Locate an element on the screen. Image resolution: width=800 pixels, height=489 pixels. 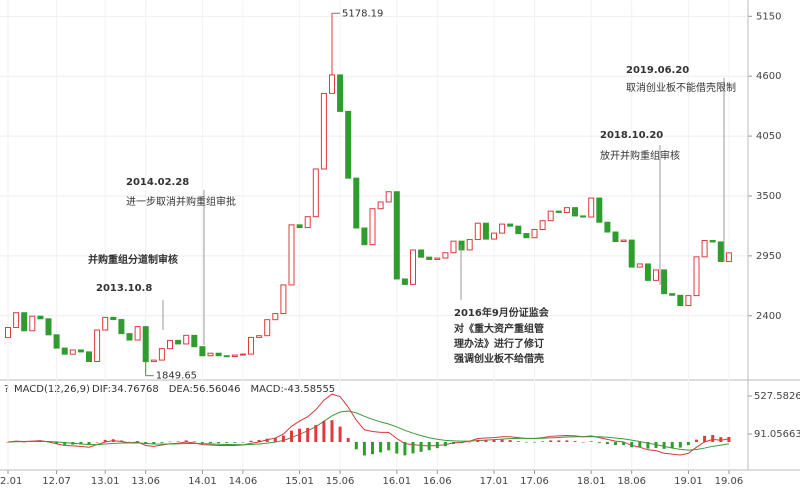
x-tick-label: 18.01 is located at coordinates (591, 481).